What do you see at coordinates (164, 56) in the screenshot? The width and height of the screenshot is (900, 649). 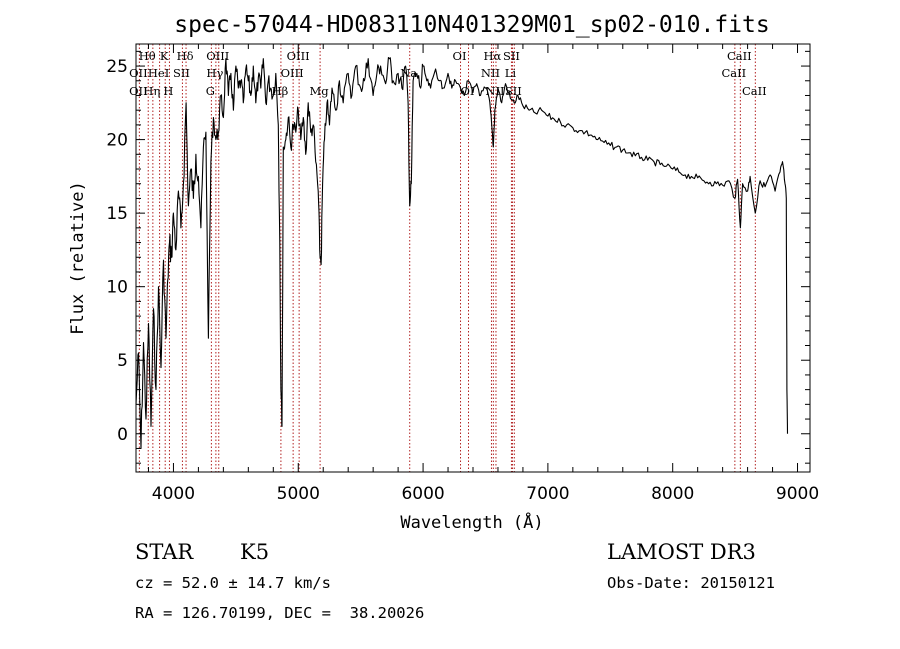 I see `line-label: K` at bounding box center [164, 56].